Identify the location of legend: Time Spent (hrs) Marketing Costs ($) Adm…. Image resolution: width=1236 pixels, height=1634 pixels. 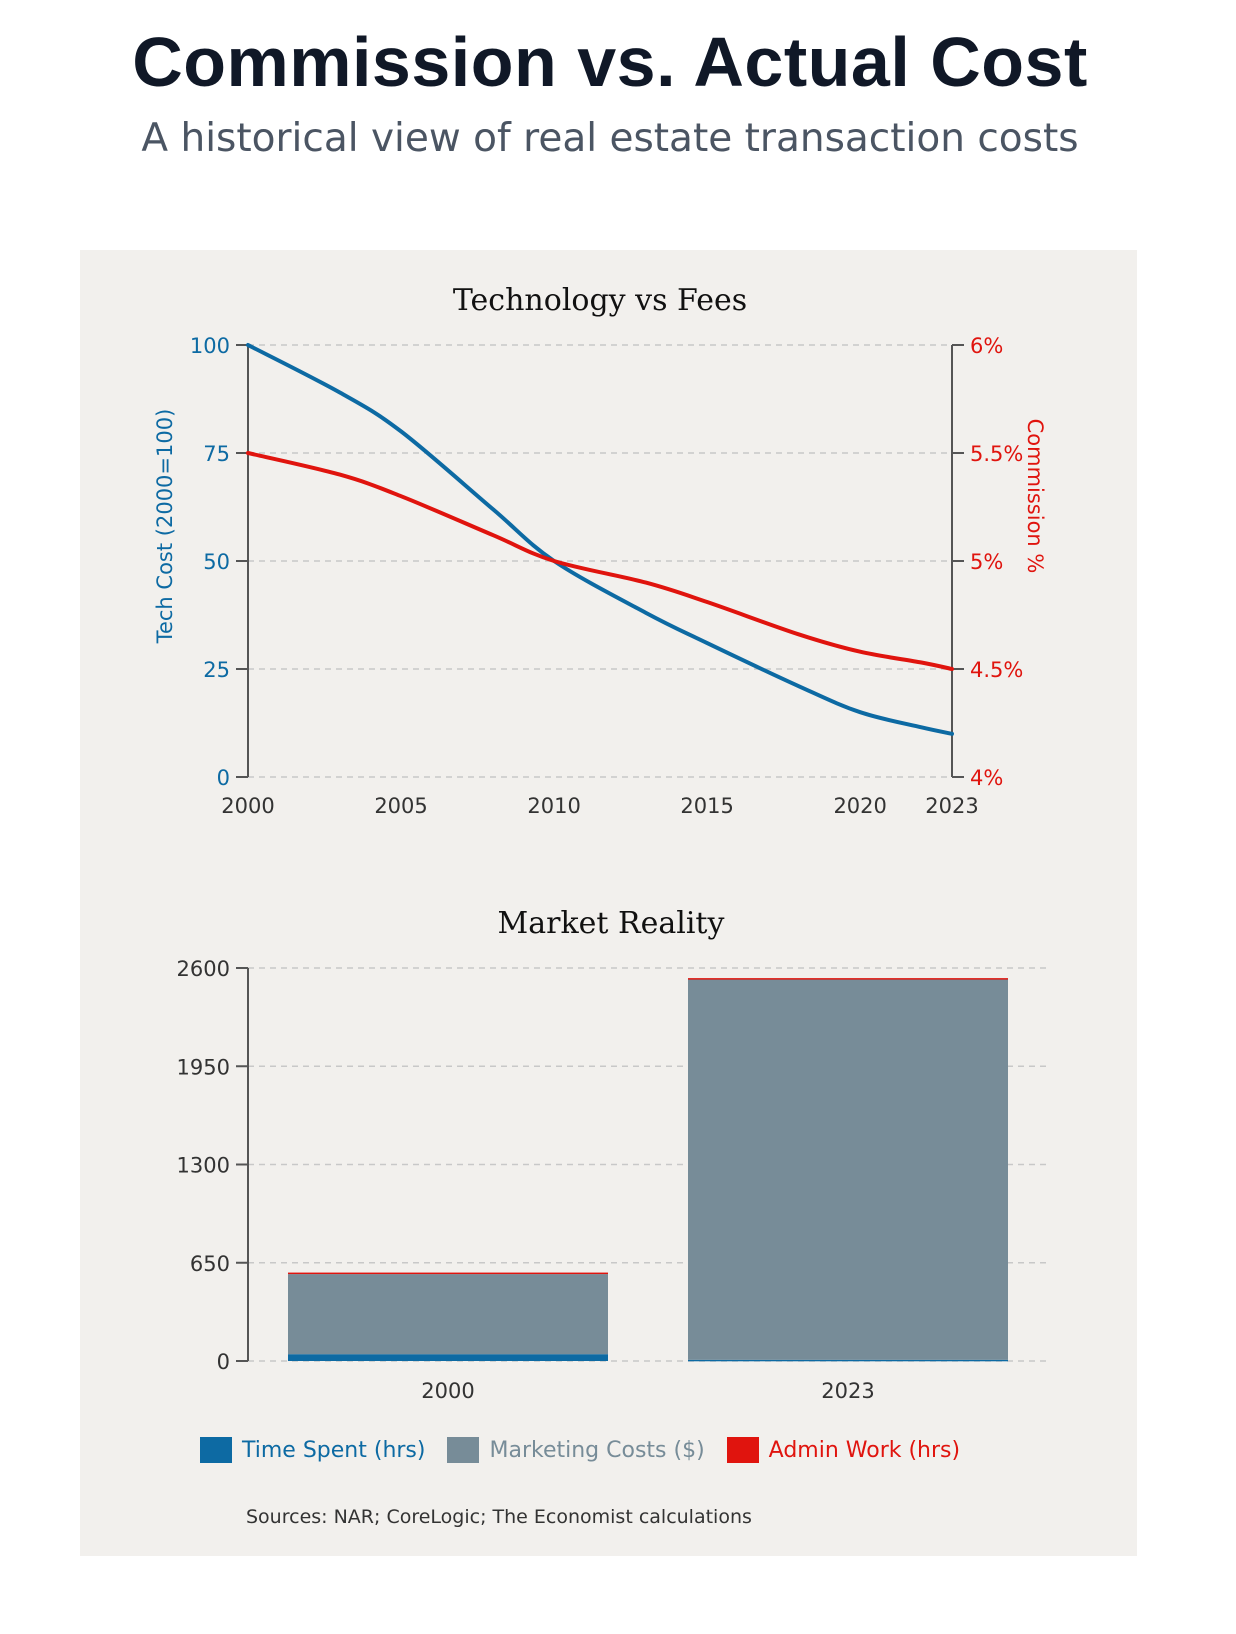
(591, 1450).